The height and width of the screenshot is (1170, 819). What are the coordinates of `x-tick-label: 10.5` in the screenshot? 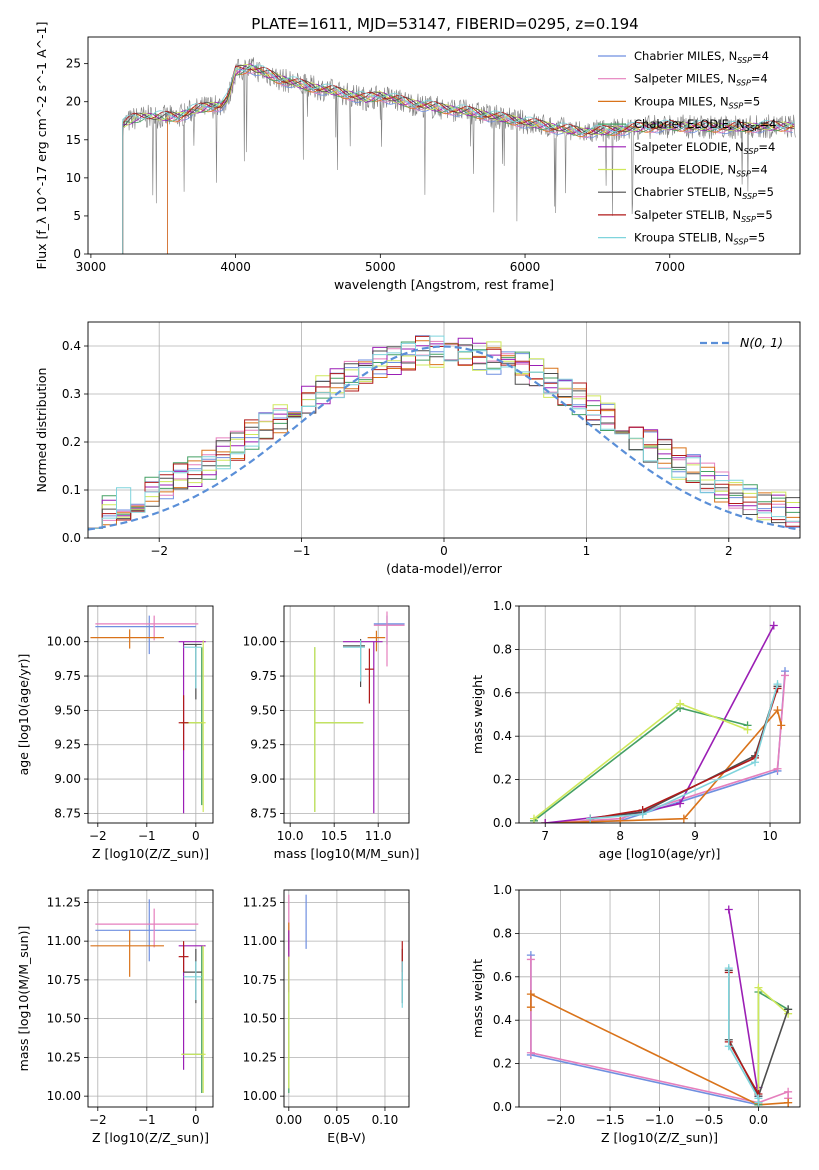 It's located at (334, 836).